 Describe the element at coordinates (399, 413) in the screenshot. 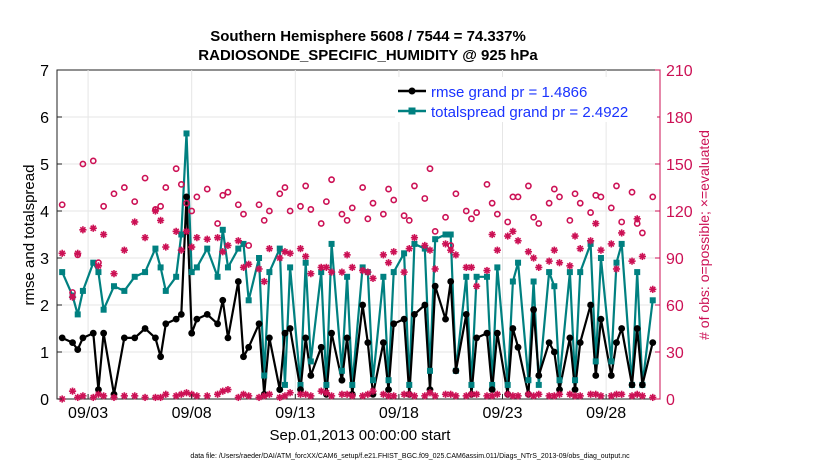

I see `x-tick-label: 09/18` at that location.